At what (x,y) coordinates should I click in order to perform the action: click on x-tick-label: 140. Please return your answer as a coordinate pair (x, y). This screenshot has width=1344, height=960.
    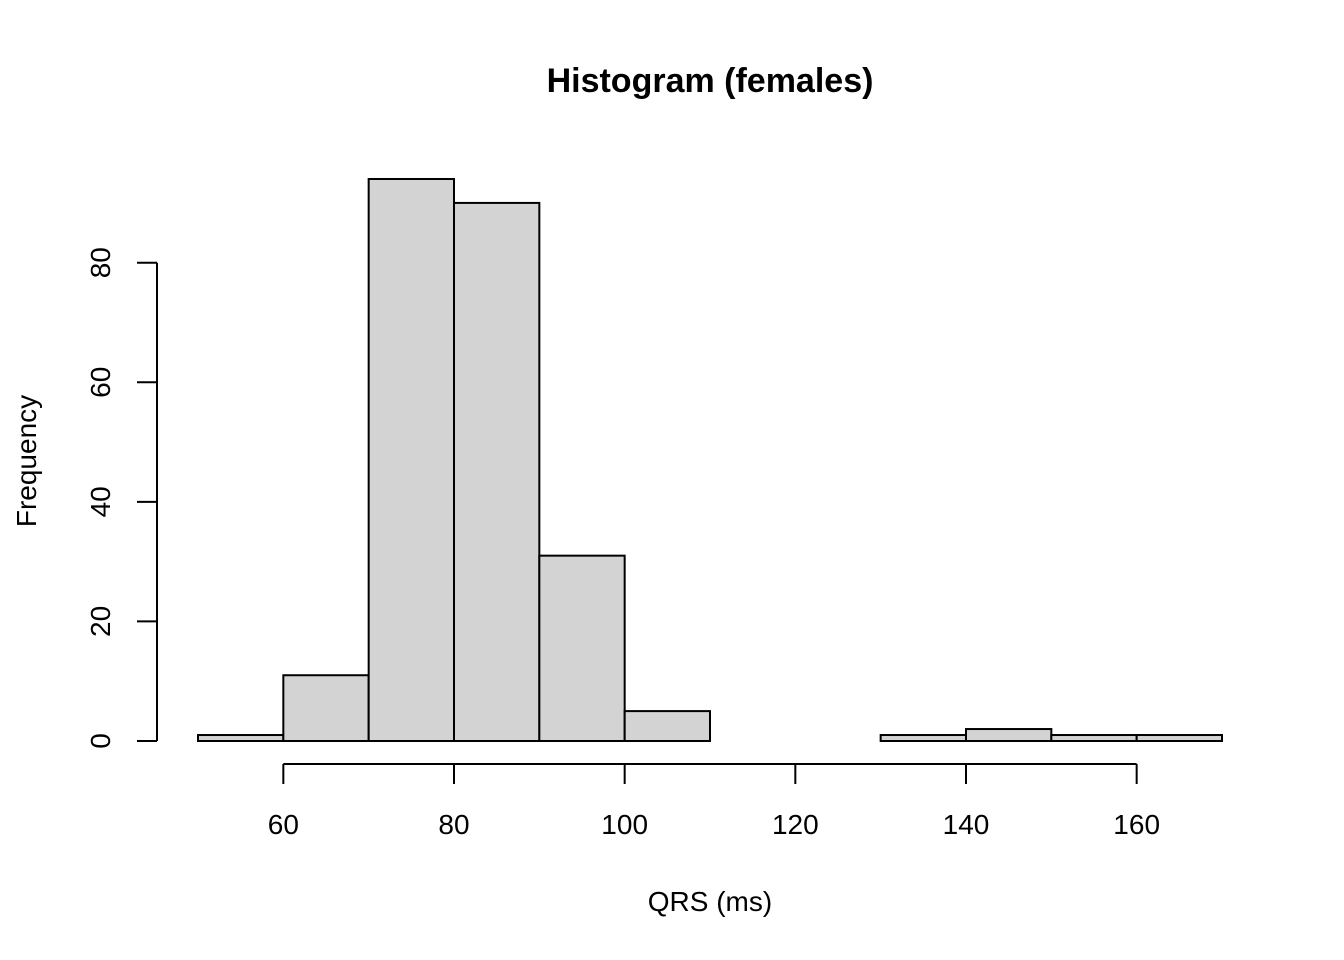
    Looking at the image, I should click on (966, 824).